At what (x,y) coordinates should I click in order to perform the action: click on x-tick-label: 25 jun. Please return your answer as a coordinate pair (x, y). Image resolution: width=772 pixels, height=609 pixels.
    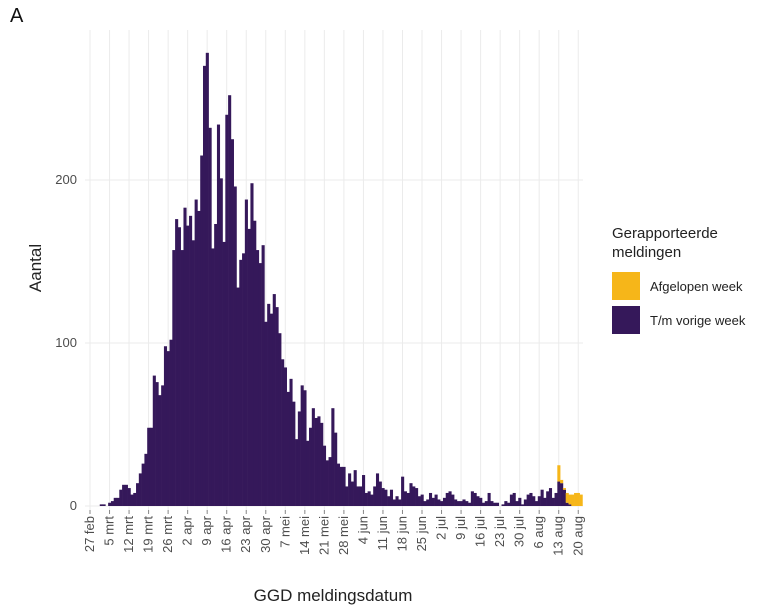
    Looking at the image, I should click on (421, 533).